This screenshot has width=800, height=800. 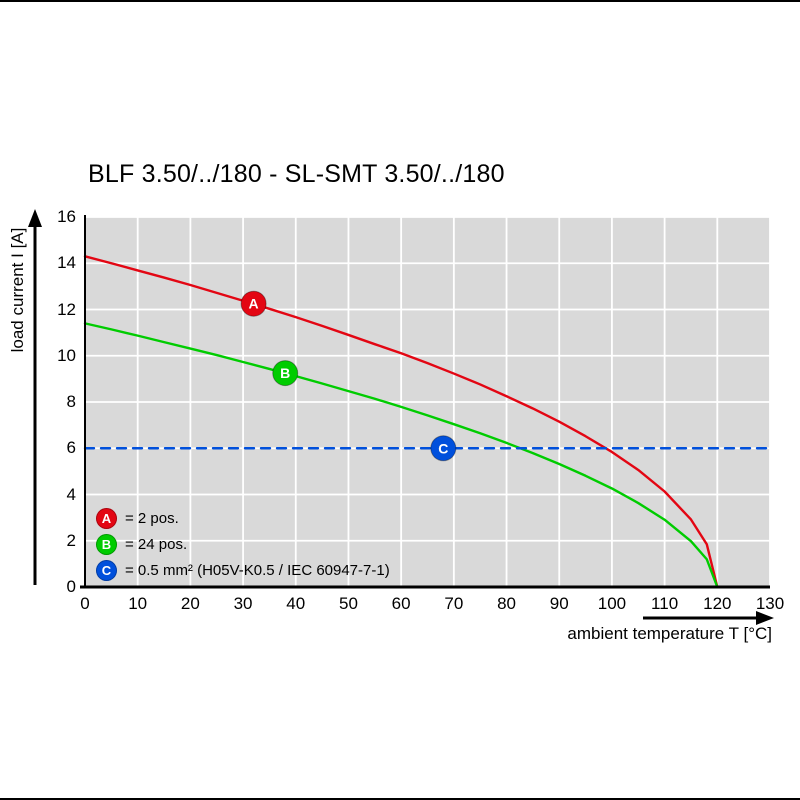 I want to click on y-tick-label-8: 8, so click(x=71, y=401).